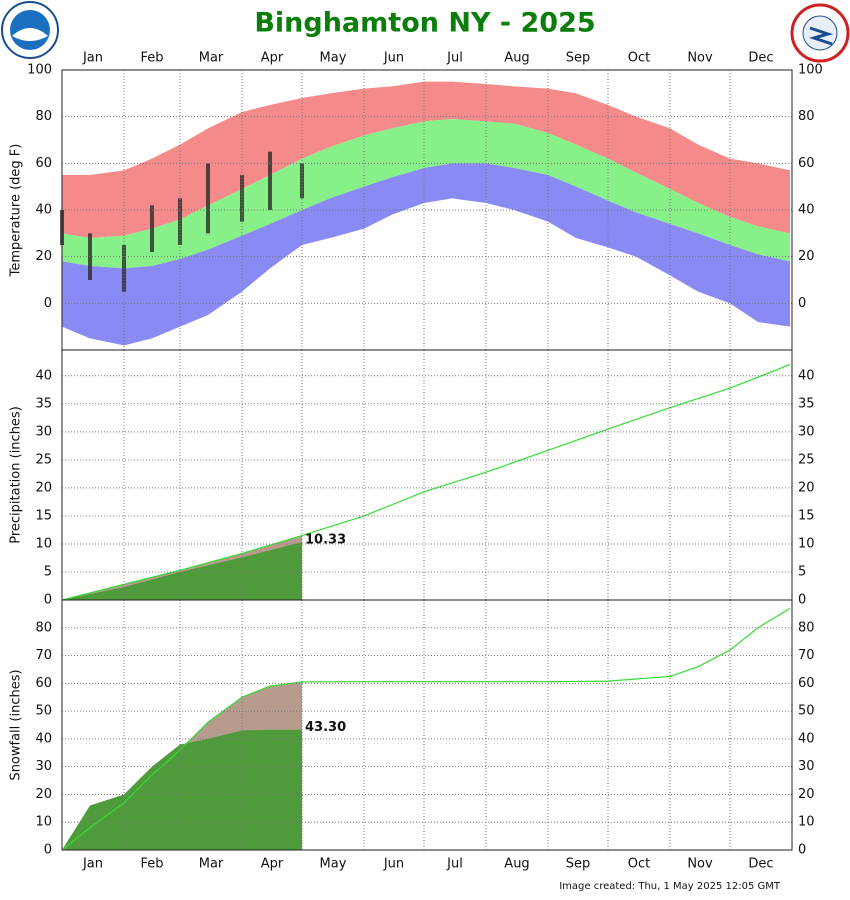 The image size is (850, 900). What do you see at coordinates (30, 30) in the screenshot?
I see `noaa-logo` at bounding box center [30, 30].